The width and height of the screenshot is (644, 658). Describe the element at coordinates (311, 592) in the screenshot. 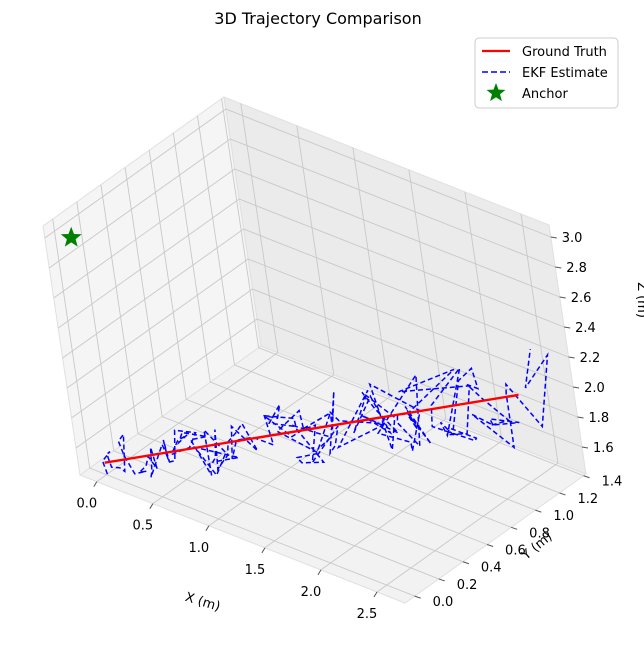

I see `x-tick-label: 2.0` at that location.